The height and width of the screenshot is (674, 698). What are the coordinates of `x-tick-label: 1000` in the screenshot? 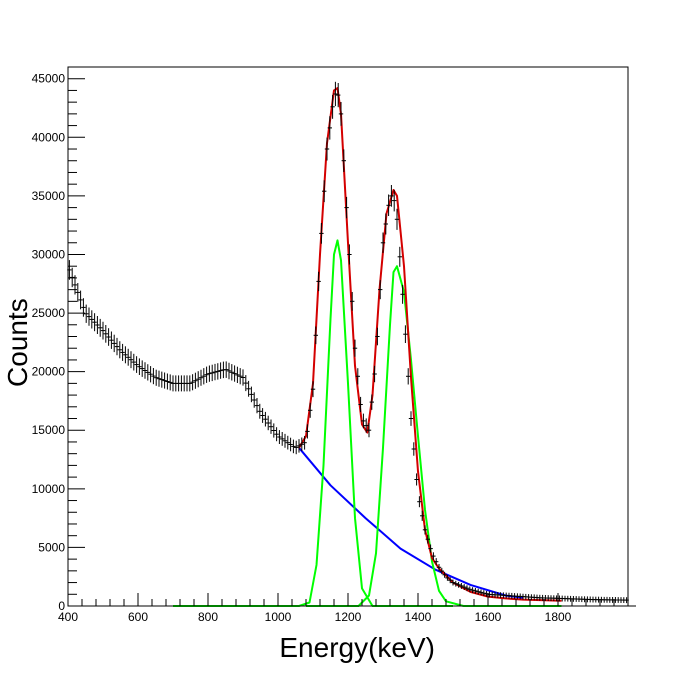 It's located at (278, 617).